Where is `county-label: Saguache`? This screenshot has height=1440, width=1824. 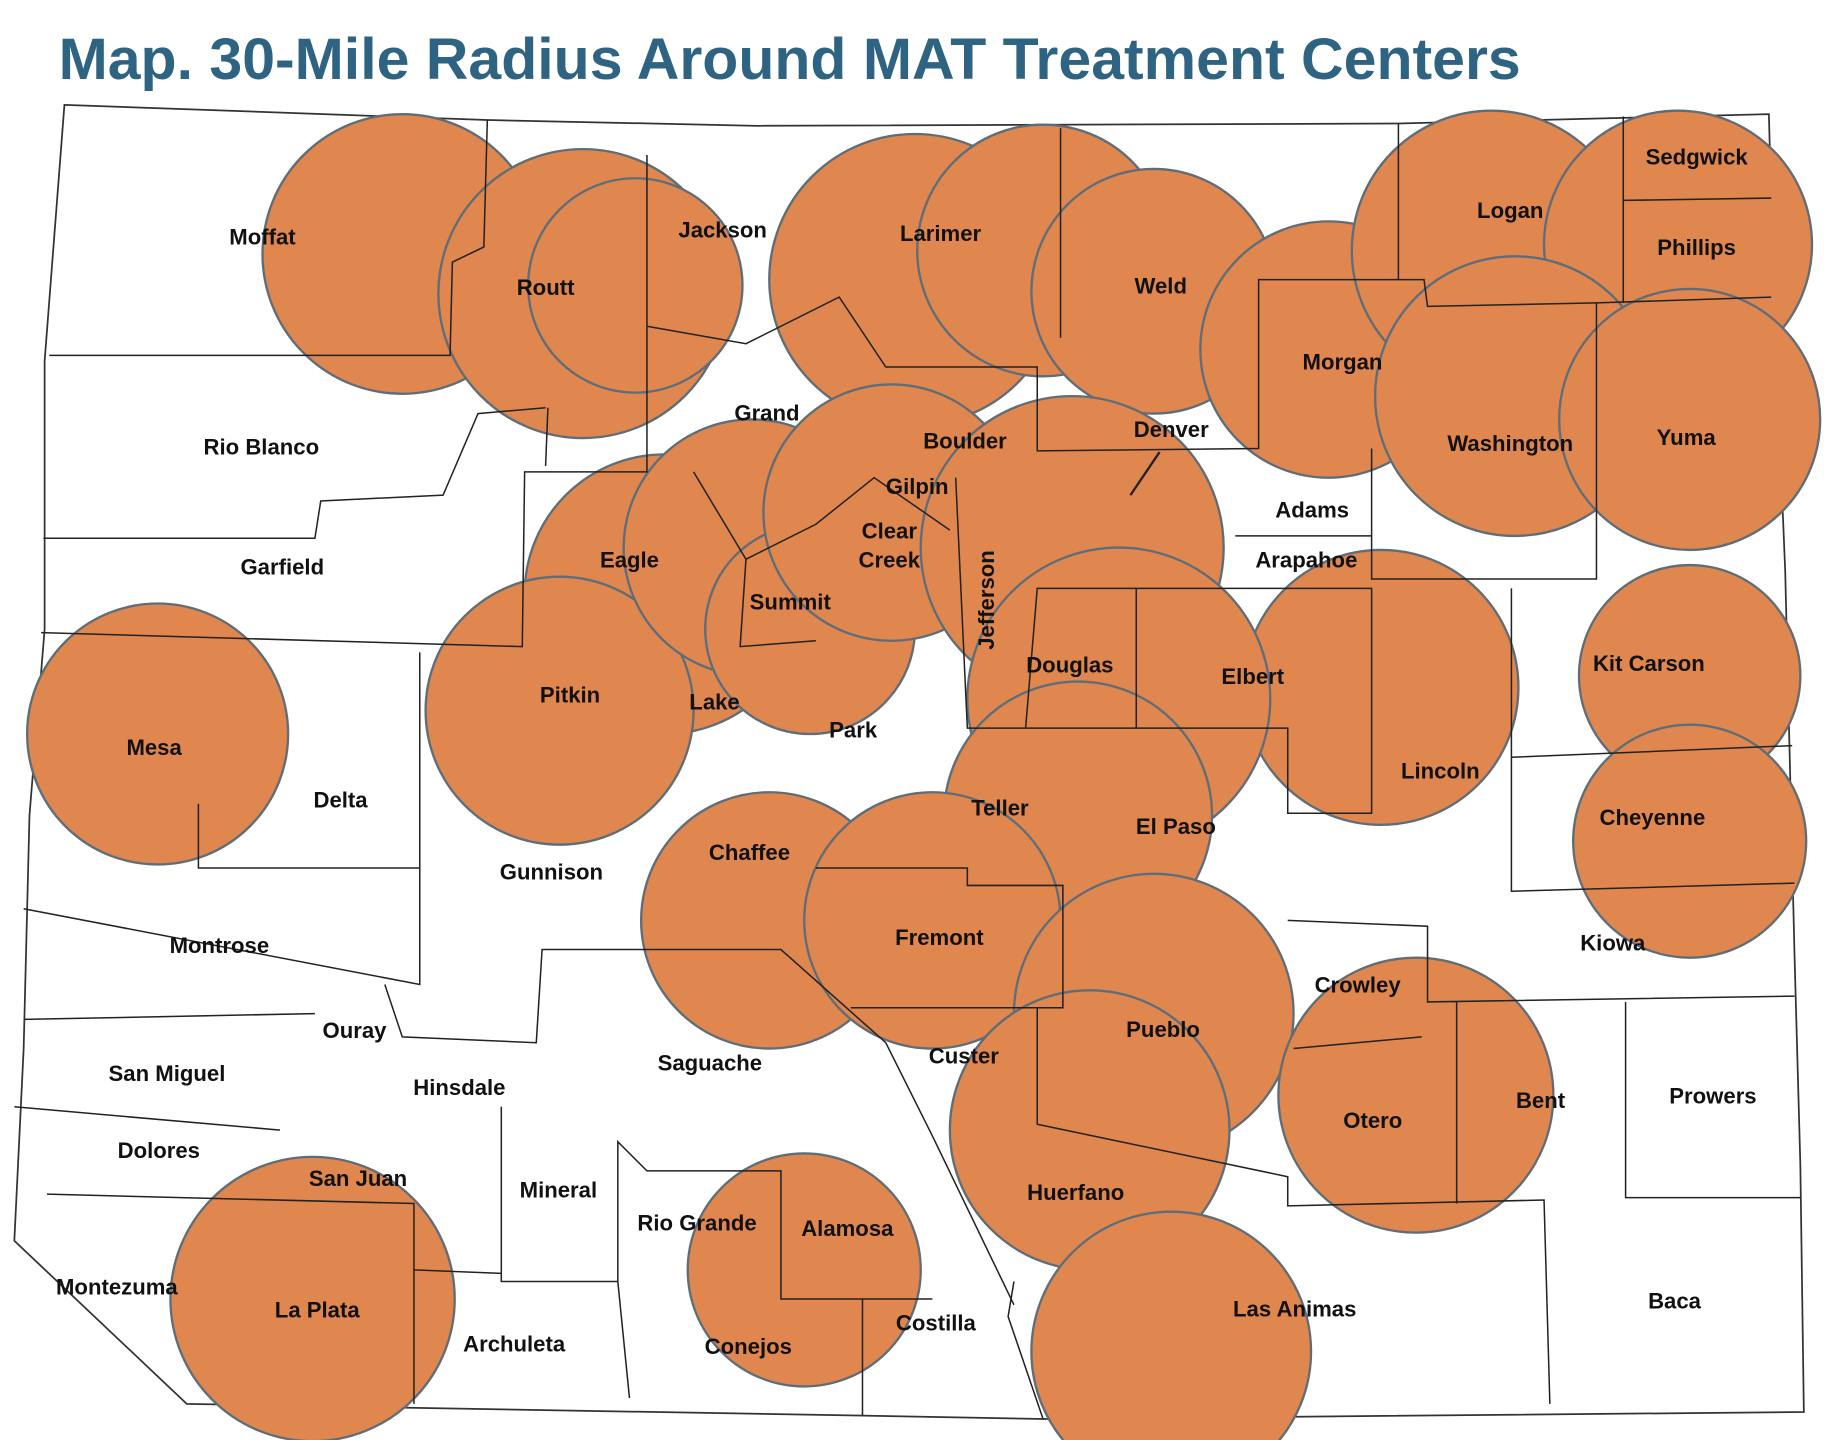 county-label: Saguache is located at coordinates (710, 1063).